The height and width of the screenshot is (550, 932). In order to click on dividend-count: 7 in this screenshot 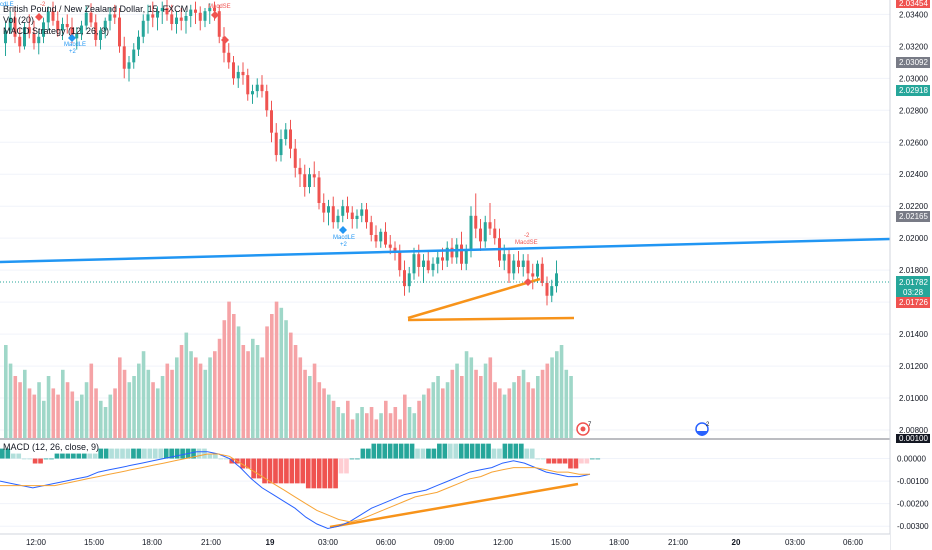, I will do `click(590, 425)`.